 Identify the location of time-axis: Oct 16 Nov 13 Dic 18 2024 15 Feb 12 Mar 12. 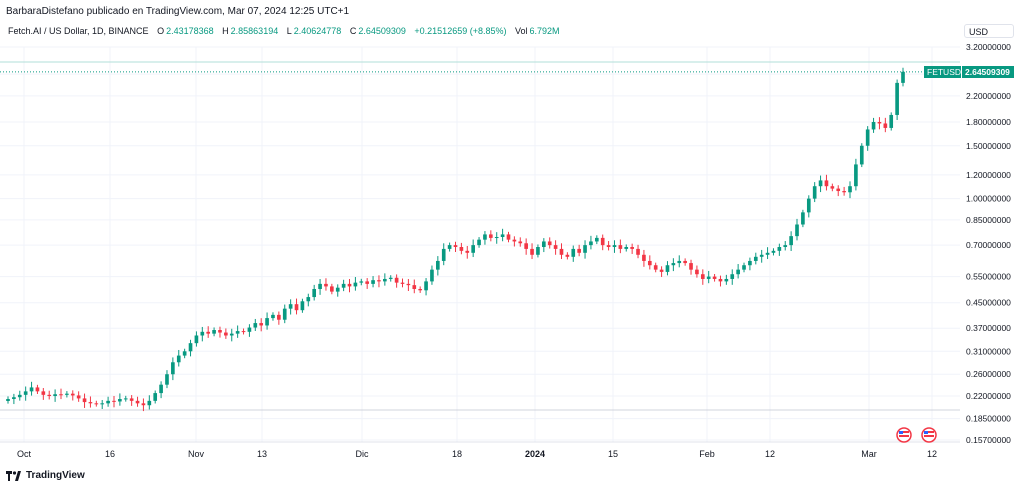
(477, 454).